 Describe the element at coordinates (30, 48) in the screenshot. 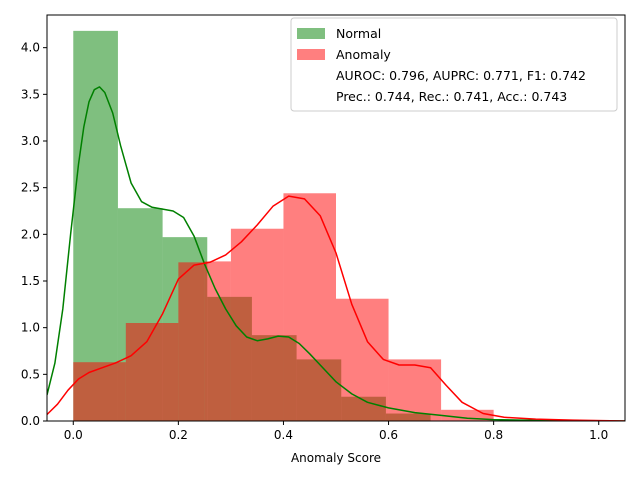

I see `y-tick-label: 4.0` at that location.